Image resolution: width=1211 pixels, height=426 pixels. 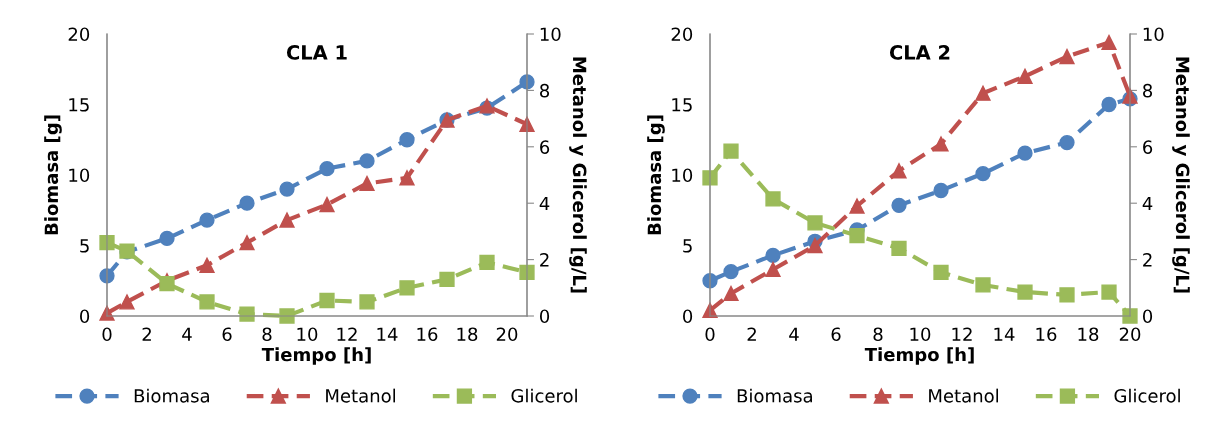 I want to click on x-tick-label: 20, so click(x=507, y=334).